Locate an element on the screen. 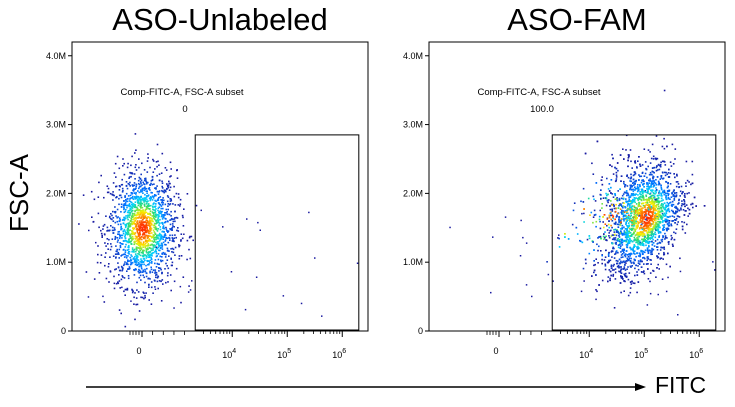  gate-rectangle is located at coordinates (634, 232).